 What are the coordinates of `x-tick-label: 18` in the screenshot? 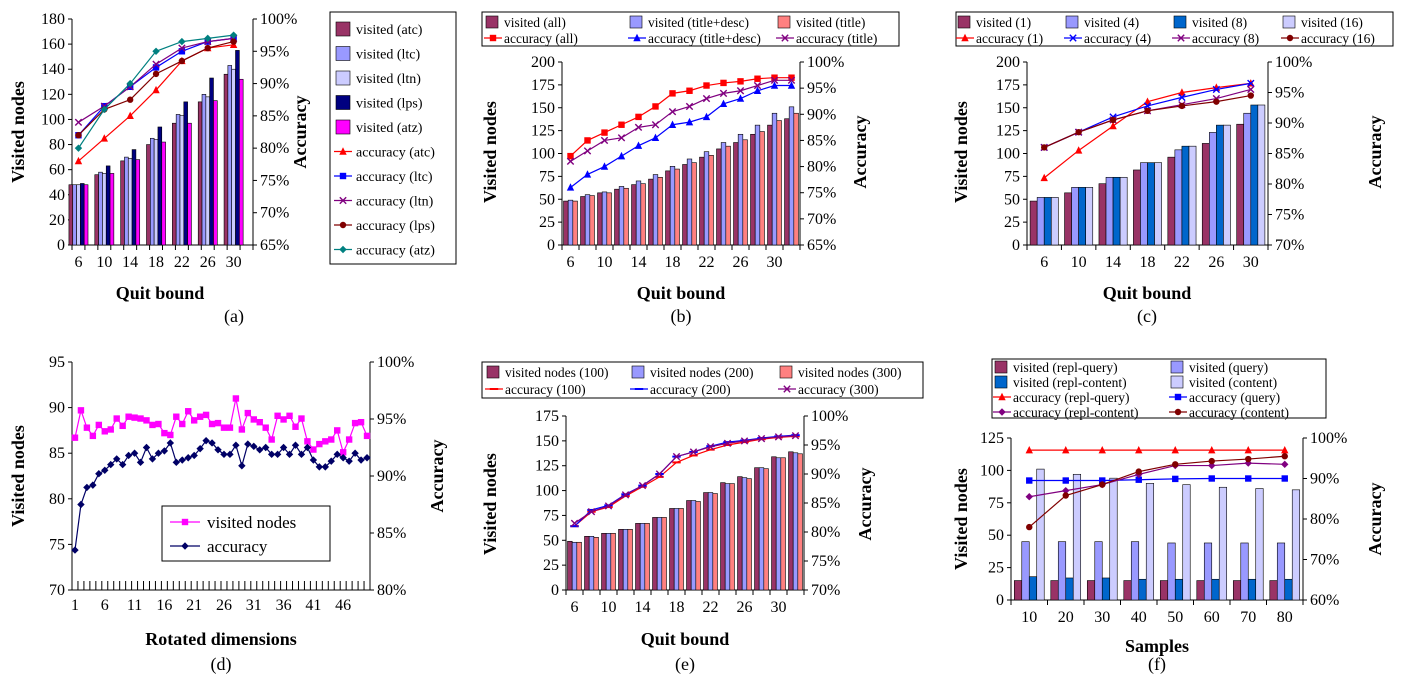 It's located at (677, 607).